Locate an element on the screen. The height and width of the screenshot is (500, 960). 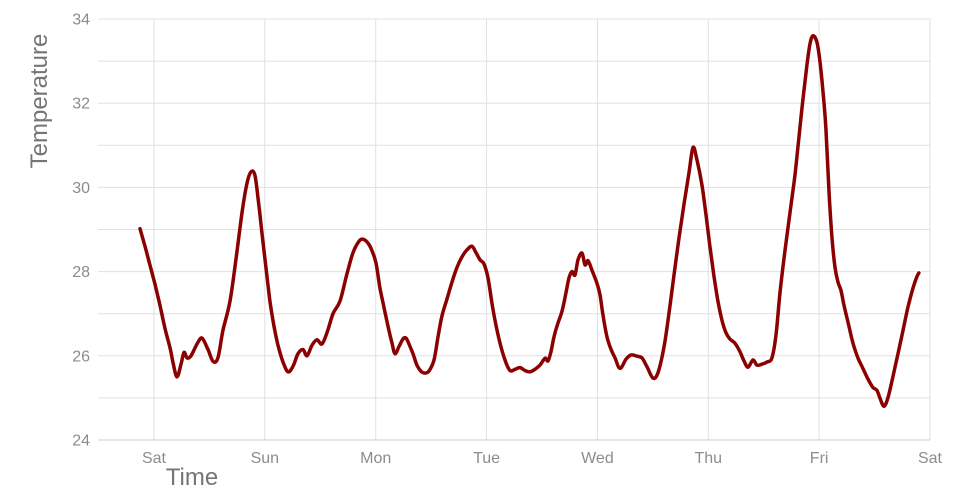
x-tick-label: Sun is located at coordinates (265, 458).